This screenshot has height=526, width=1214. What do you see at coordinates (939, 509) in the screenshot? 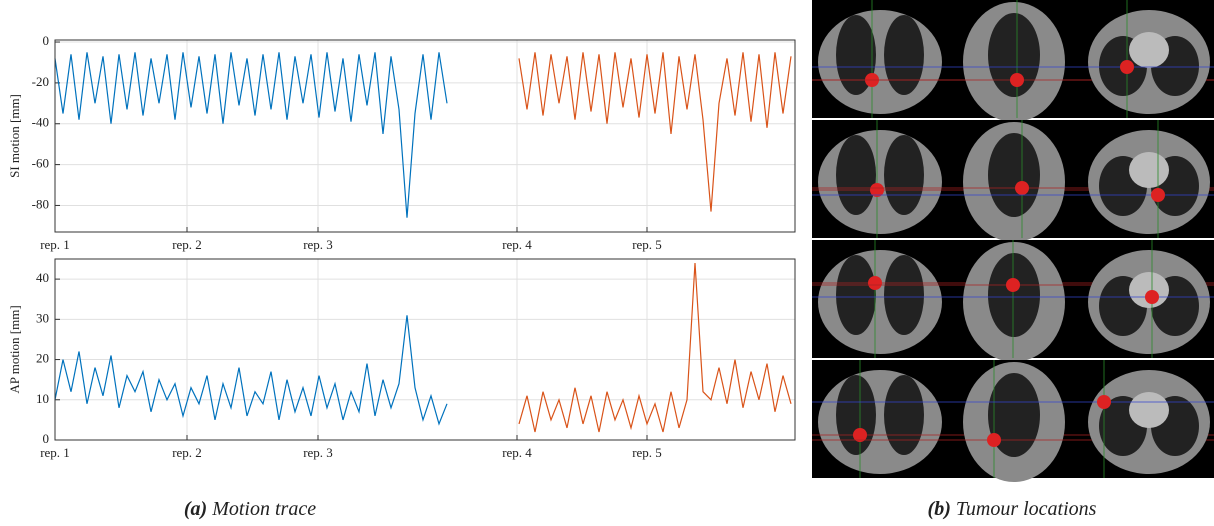
I see `caption-label: (b)` at bounding box center [939, 509].